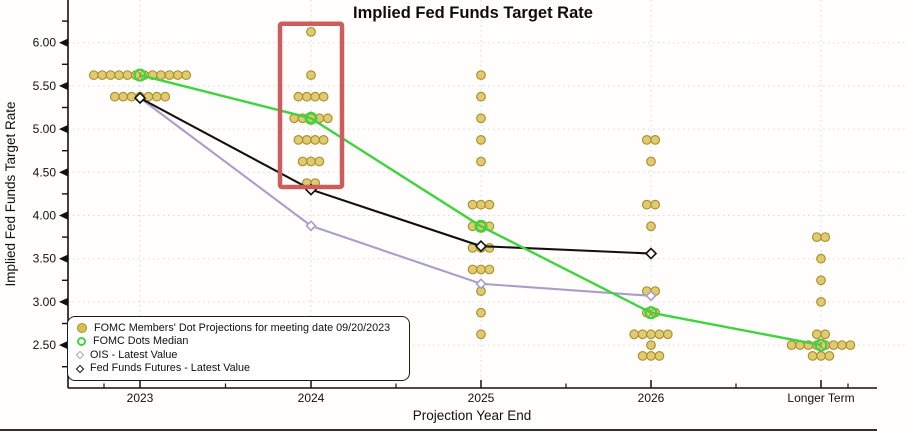 The height and width of the screenshot is (432, 909). What do you see at coordinates (45, 172) in the screenshot?
I see `y-tick-label: 4.50` at bounding box center [45, 172].